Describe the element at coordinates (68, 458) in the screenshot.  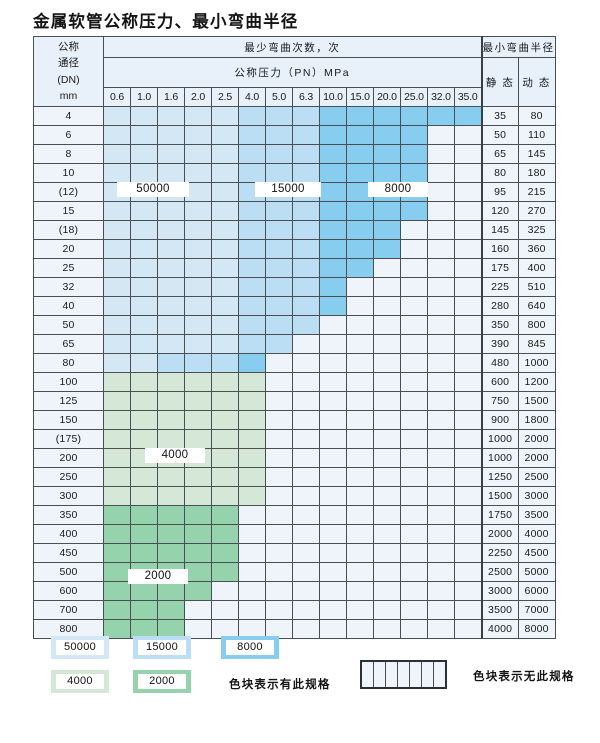
I see `row-label-dn: 200` at that location.